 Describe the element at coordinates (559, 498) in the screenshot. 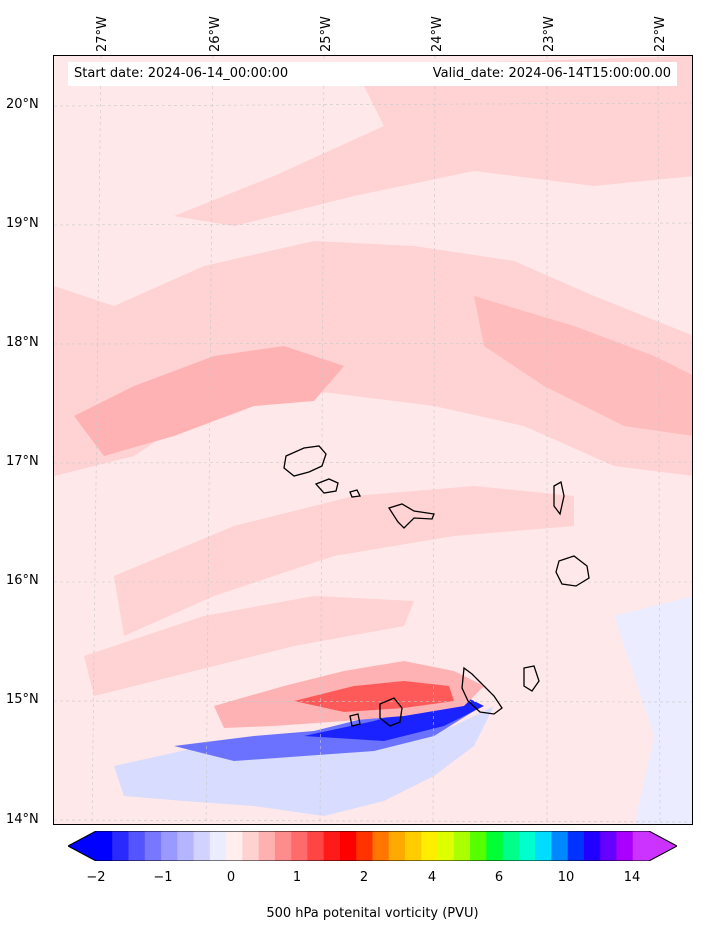

I see `island-sal` at that location.